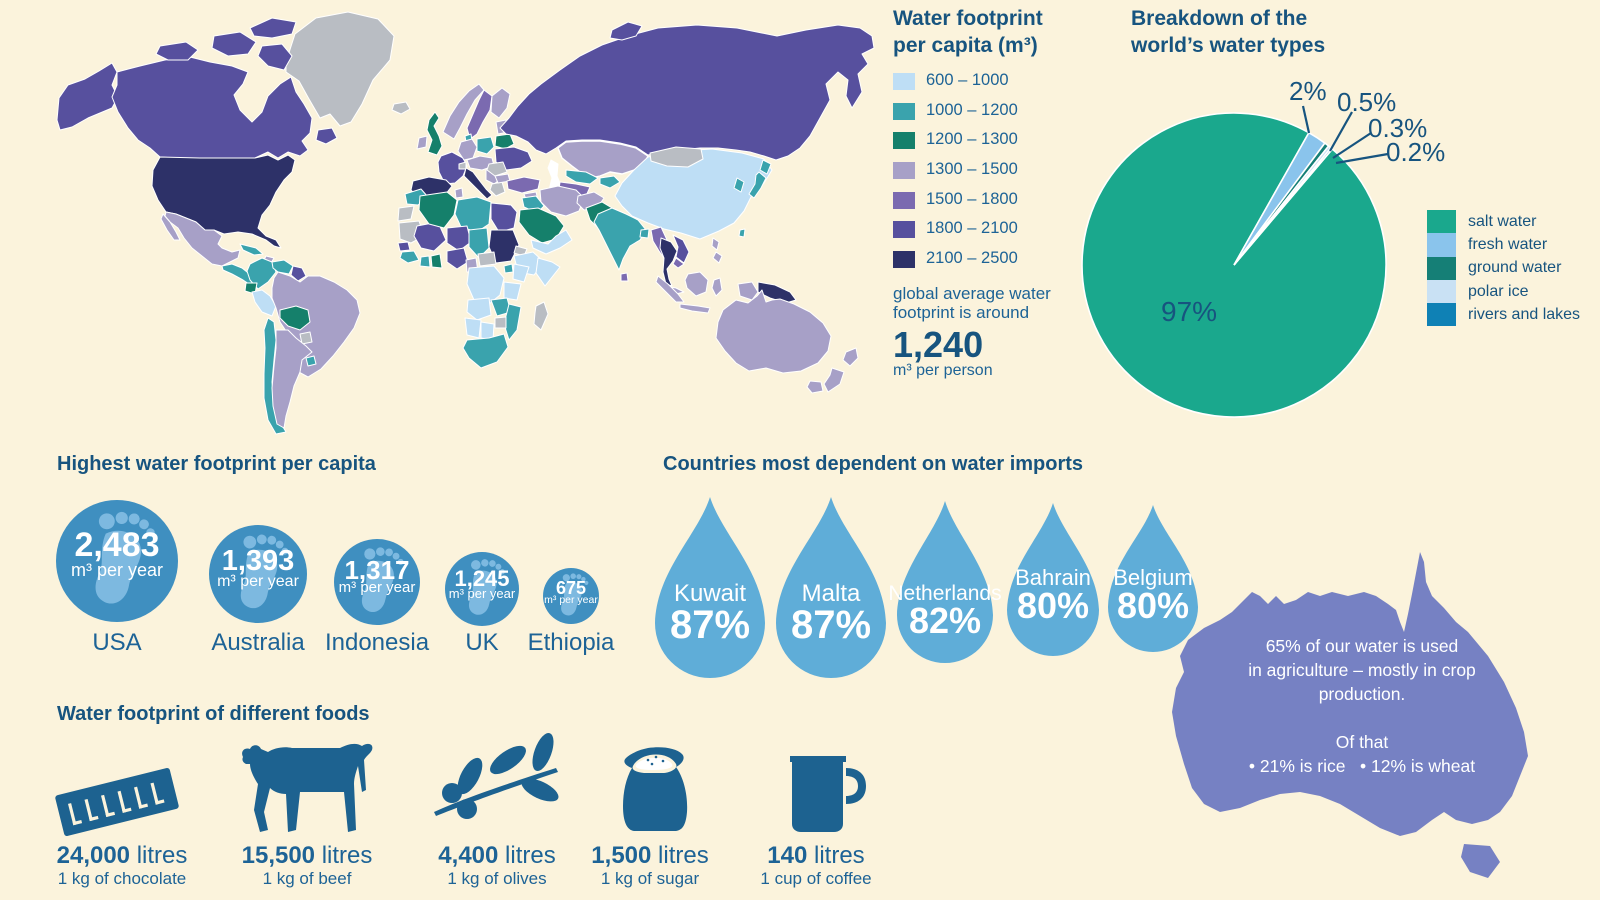 This screenshot has height=900, width=1600. Describe the element at coordinates (710, 593) in the screenshot. I see `svg-text: Kuwait` at that location.